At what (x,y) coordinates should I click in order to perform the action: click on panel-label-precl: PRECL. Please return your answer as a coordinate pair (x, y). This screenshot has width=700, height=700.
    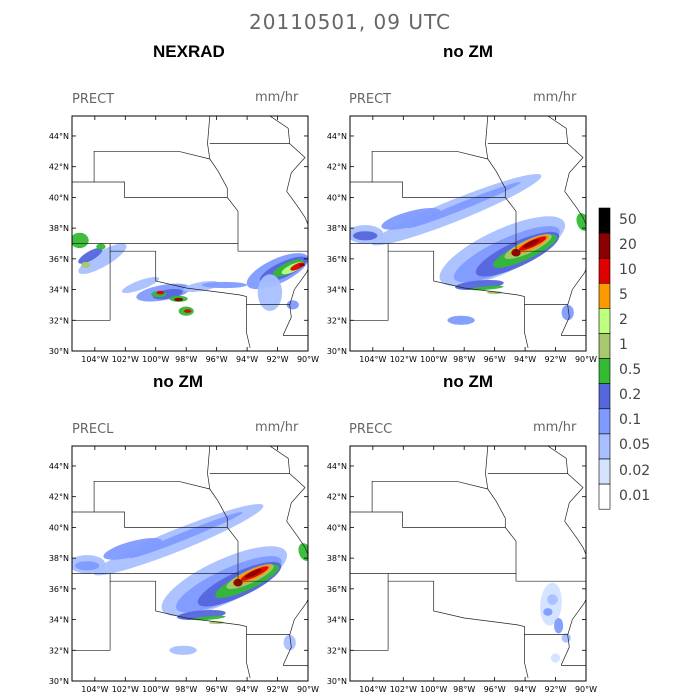
    Looking at the image, I should click on (93, 429).